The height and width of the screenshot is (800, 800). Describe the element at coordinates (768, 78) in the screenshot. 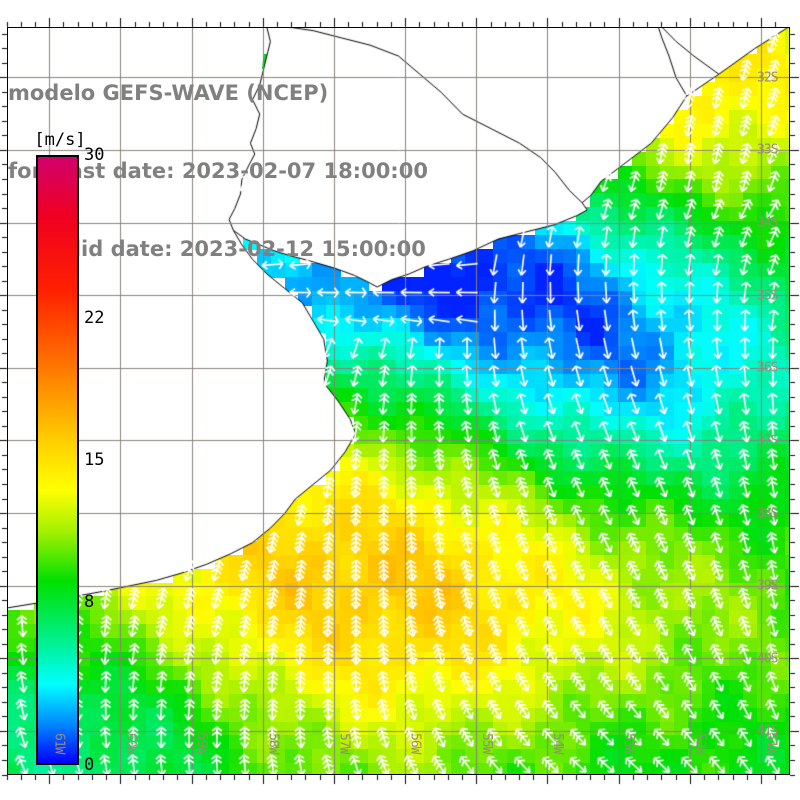

I see `latitude-label-32S: 32S` at that location.